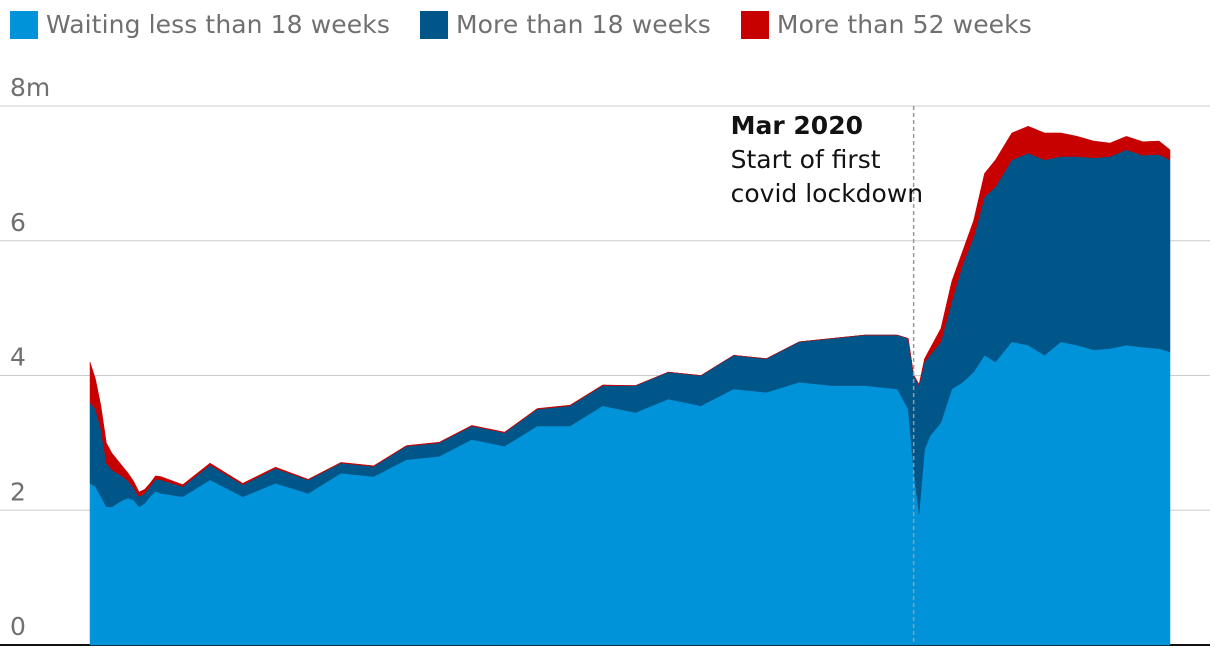  I want to click on y-axis-ticks: 0 2 4 6 8m, so click(30, 357).